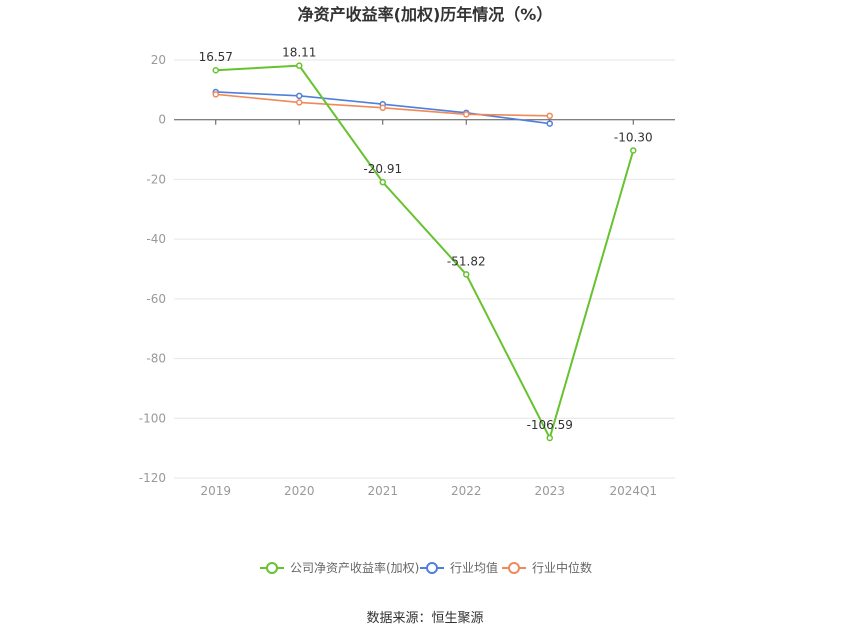 This screenshot has height=637, width=850. I want to click on data-label: 16.57, so click(216, 57).